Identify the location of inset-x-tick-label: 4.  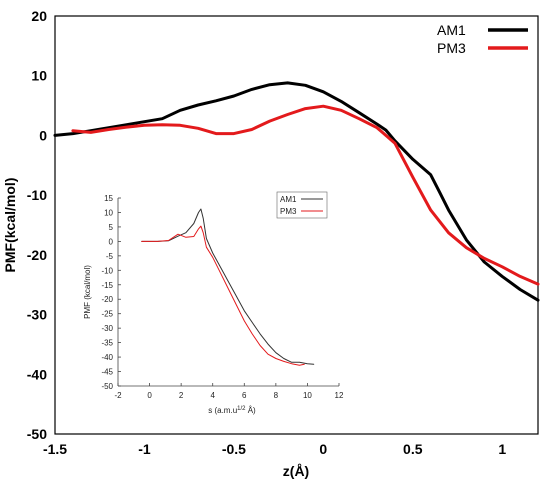
(212, 395).